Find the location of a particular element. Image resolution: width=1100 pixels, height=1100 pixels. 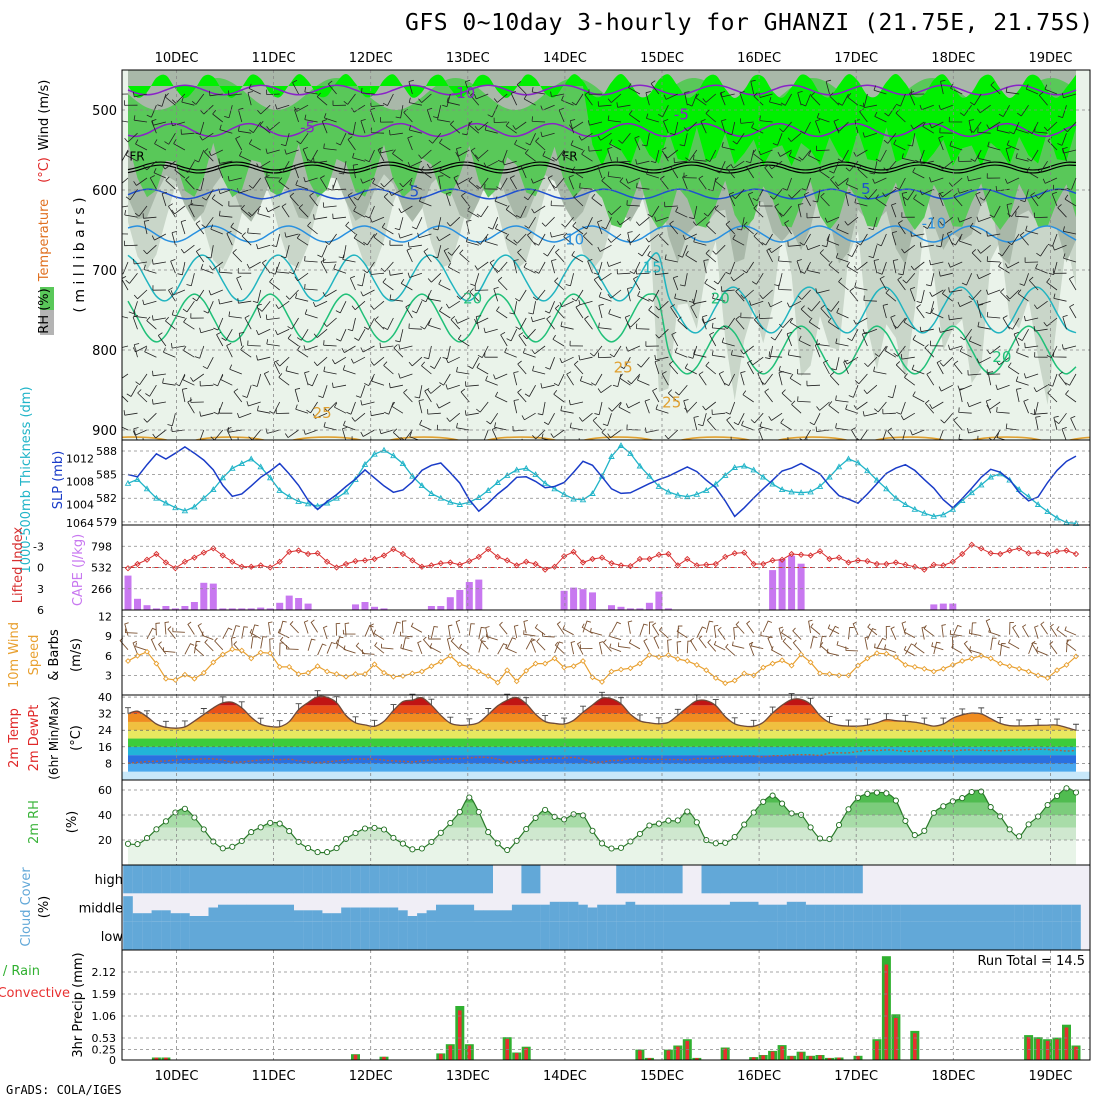

credit-label: GrADS: COLA/IGES is located at coordinates (64, 1090).